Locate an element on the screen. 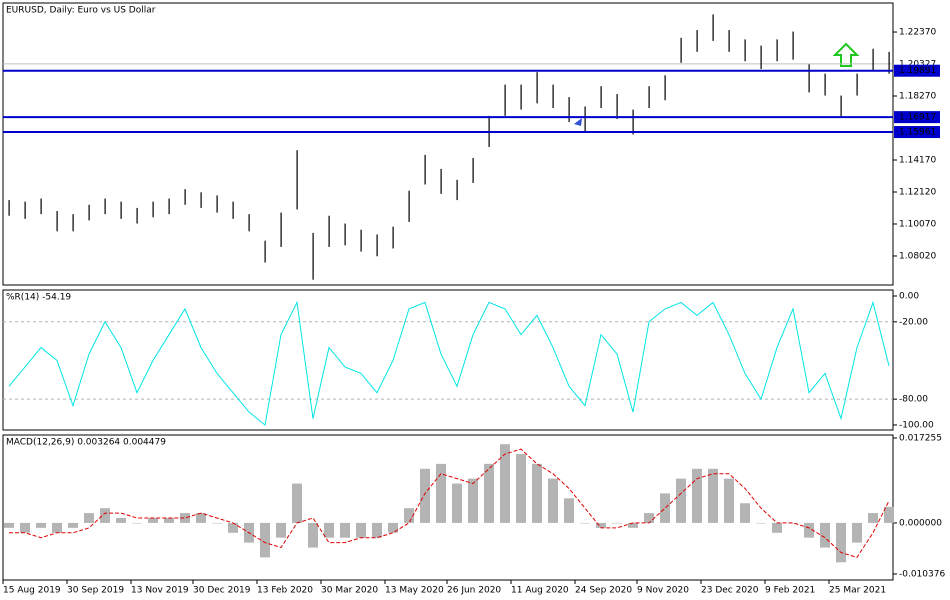 Image resolution: width=950 pixels, height=600 pixels. price-level-label: 1.16917 is located at coordinates (917, 118).